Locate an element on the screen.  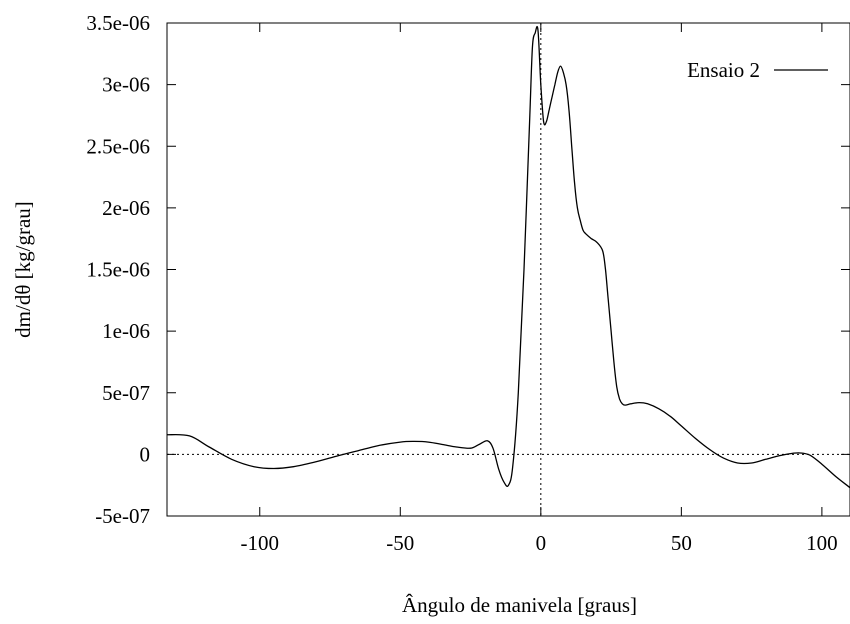
y-tick-label: 0 is located at coordinates (145, 454).